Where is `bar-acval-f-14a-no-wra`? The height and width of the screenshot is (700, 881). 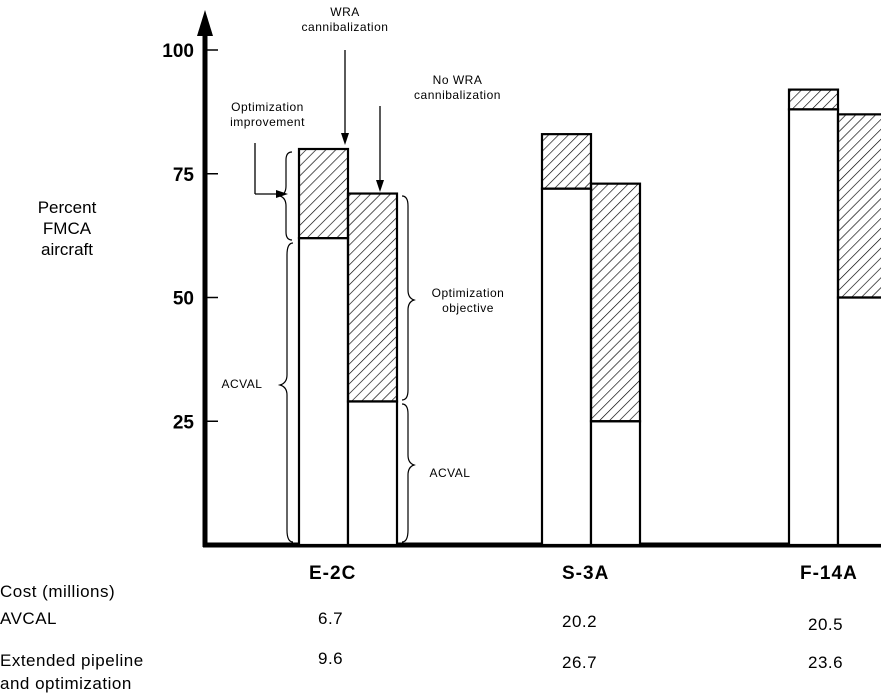 bar-acval-f-14a-no-wra is located at coordinates (858, 421).